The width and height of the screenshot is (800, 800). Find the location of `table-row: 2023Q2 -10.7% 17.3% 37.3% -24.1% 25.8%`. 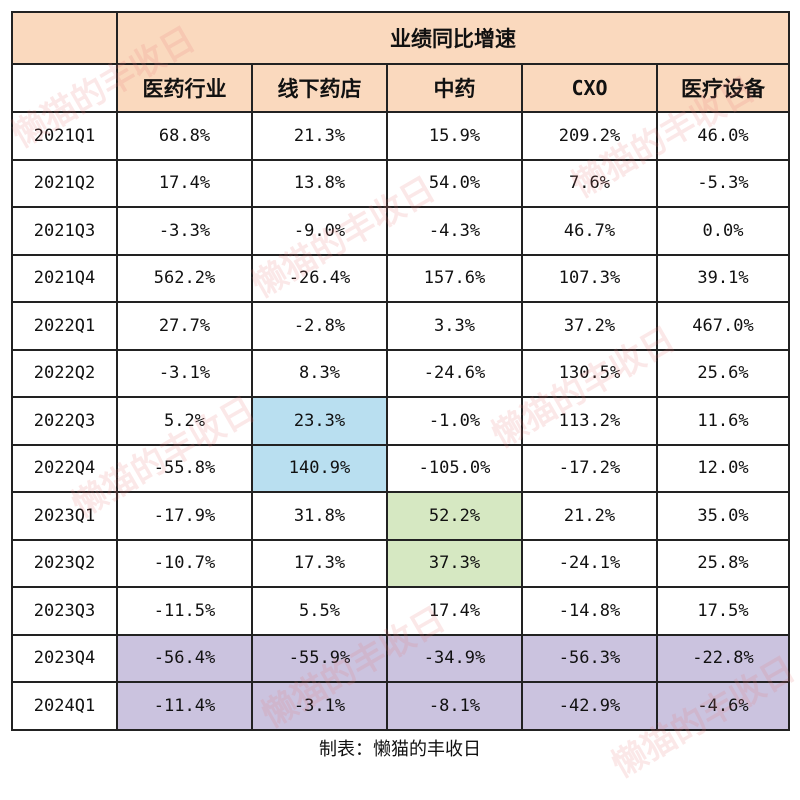

table-row: 2023Q2 -10.7% 17.3% 37.3% -24.1% 25.8% is located at coordinates (401, 563).